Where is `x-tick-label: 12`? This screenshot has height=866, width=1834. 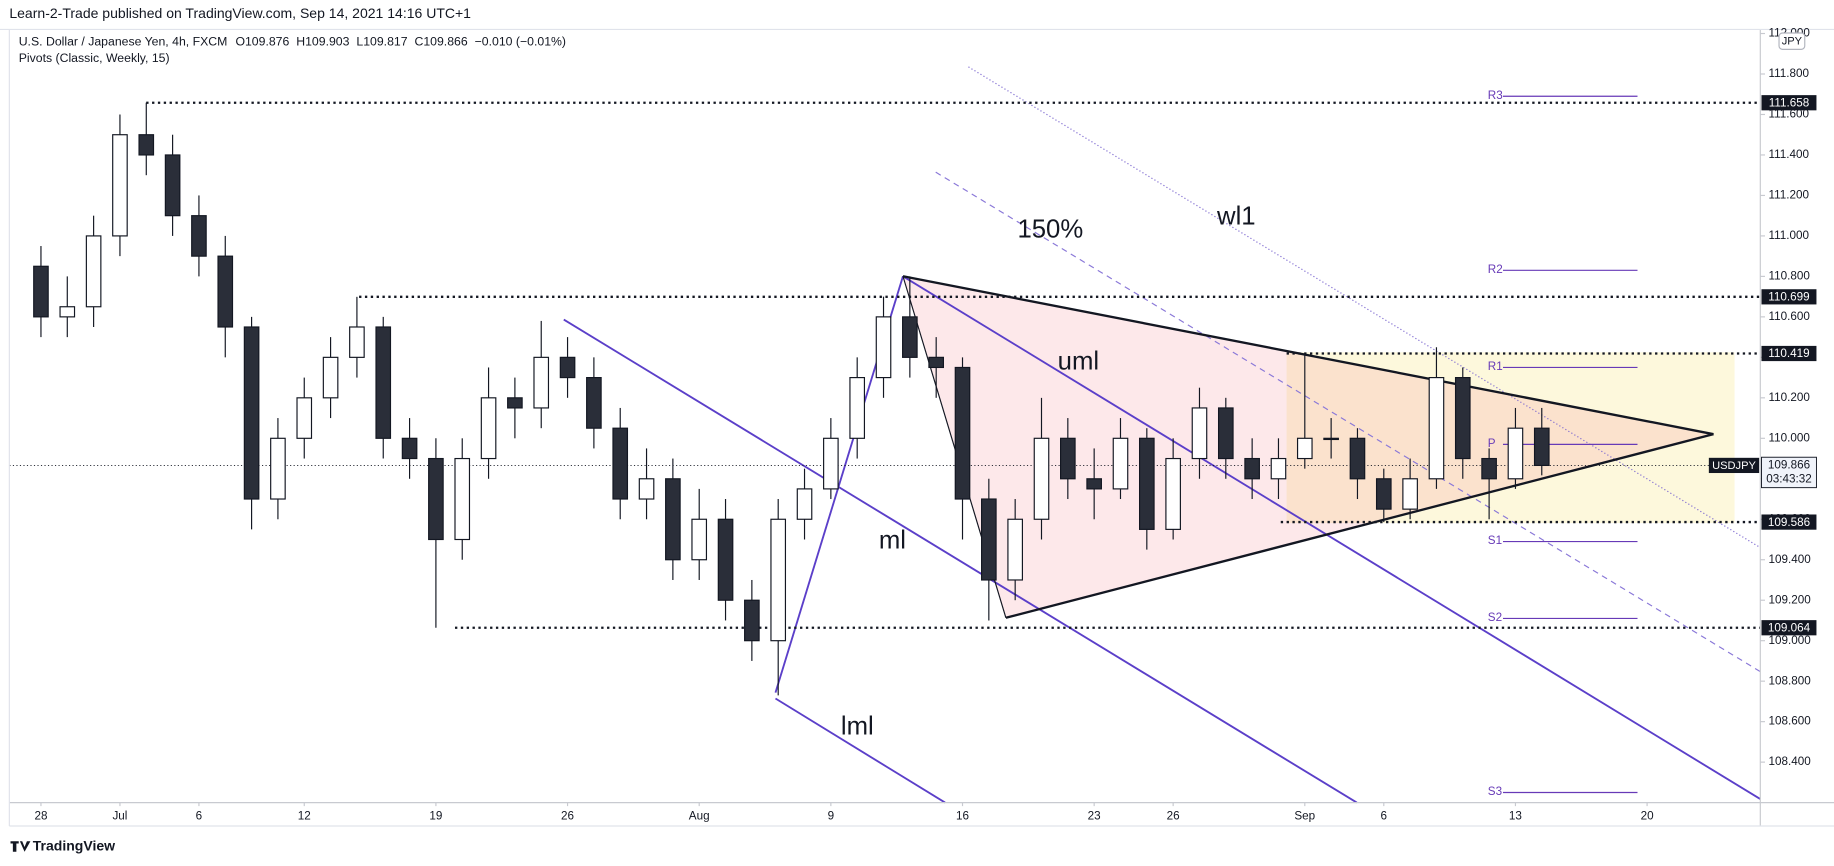
x-tick-label: 12 is located at coordinates (304, 816).